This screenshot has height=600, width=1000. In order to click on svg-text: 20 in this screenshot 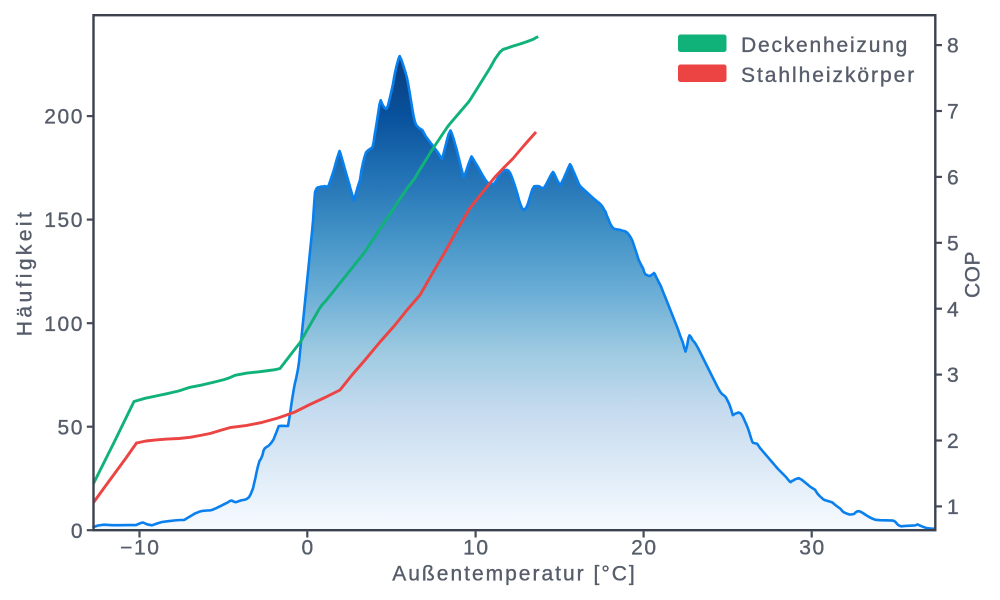, I will do `click(644, 548)`.